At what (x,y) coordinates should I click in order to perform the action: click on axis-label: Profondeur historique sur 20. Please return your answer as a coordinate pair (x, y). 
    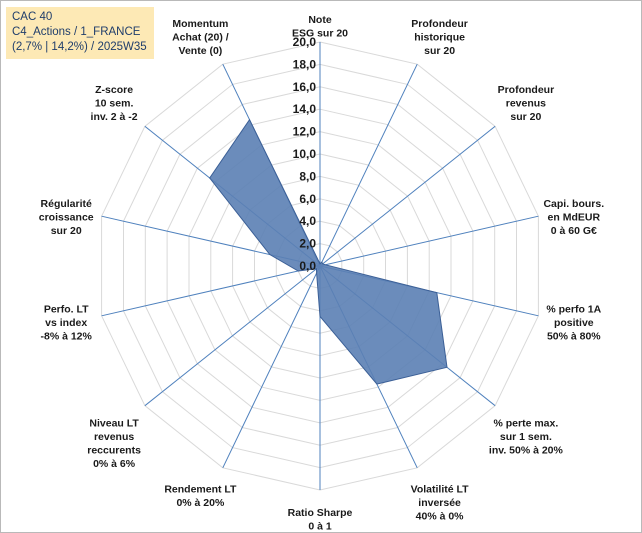
    Looking at the image, I should click on (439, 37).